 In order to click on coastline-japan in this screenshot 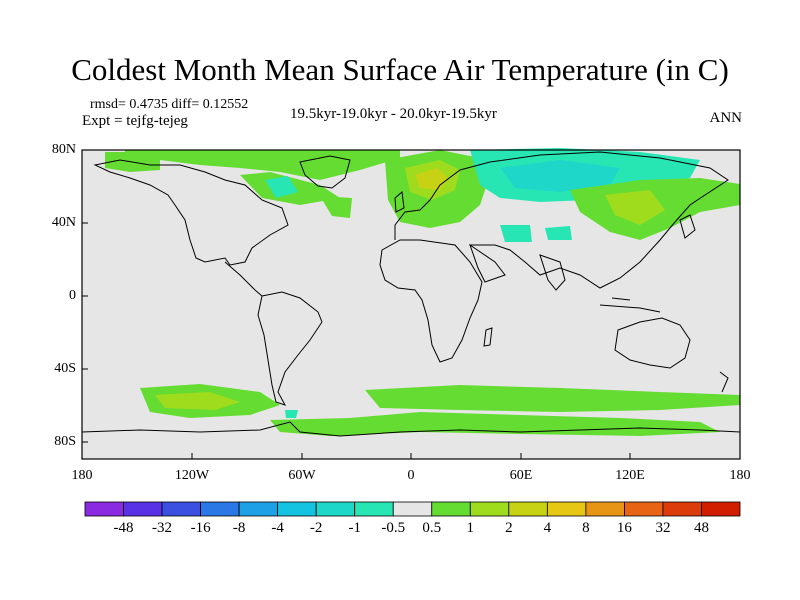, I will do `click(687, 226)`.